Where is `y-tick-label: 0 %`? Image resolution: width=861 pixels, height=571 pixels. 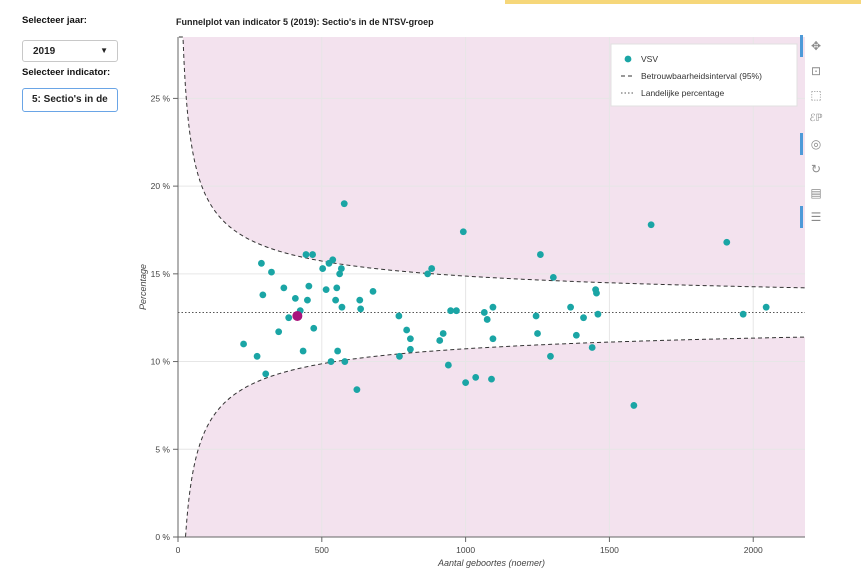
y-tick-label: 0 % is located at coordinates (162, 537).